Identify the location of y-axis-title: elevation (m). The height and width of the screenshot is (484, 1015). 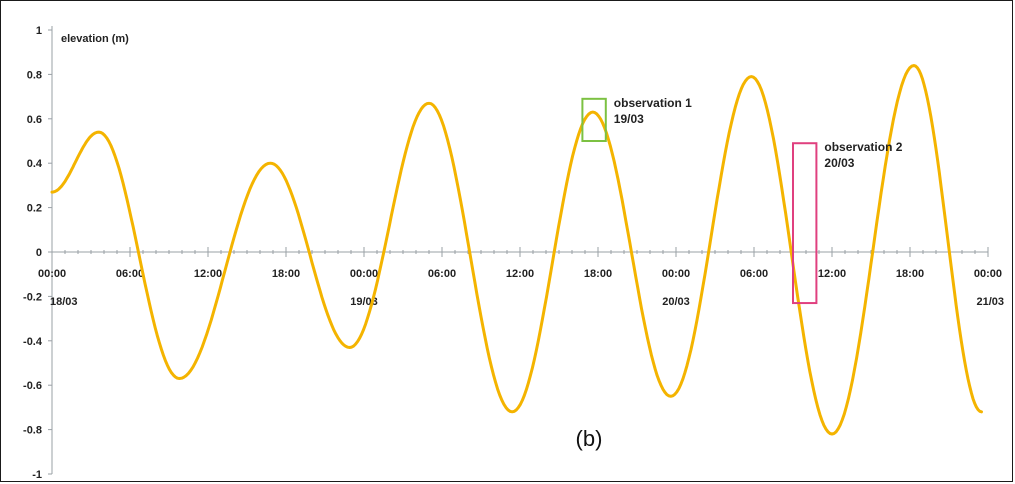
(95, 39).